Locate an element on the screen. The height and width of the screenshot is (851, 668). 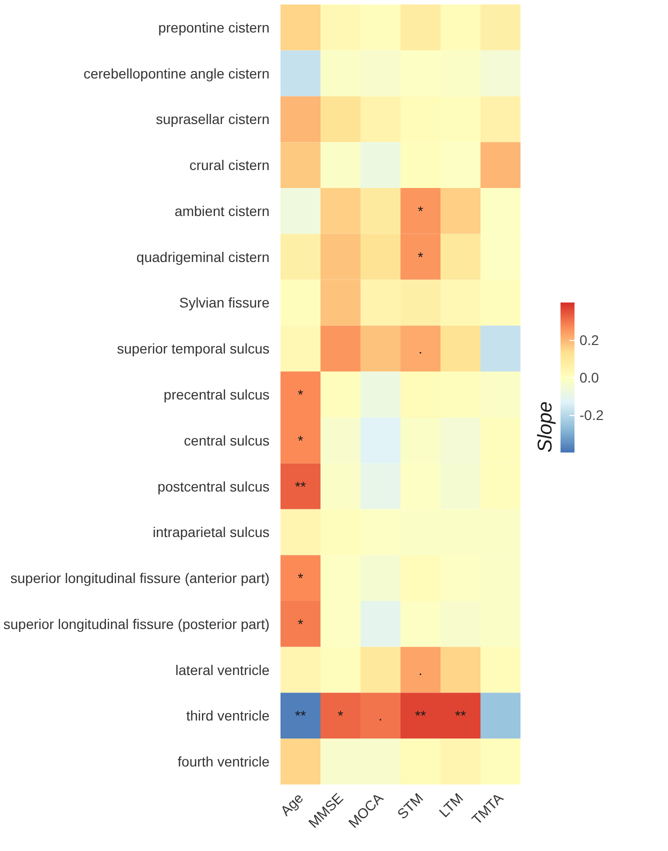
y-tick-label: intraparietal sulcus is located at coordinates (211, 532).